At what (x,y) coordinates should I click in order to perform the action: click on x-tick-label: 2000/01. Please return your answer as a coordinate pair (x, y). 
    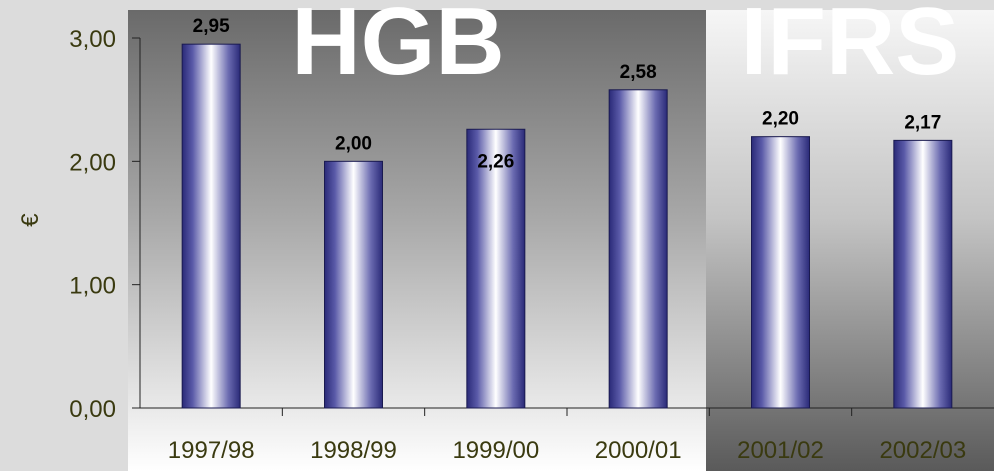
    Looking at the image, I should click on (638, 450).